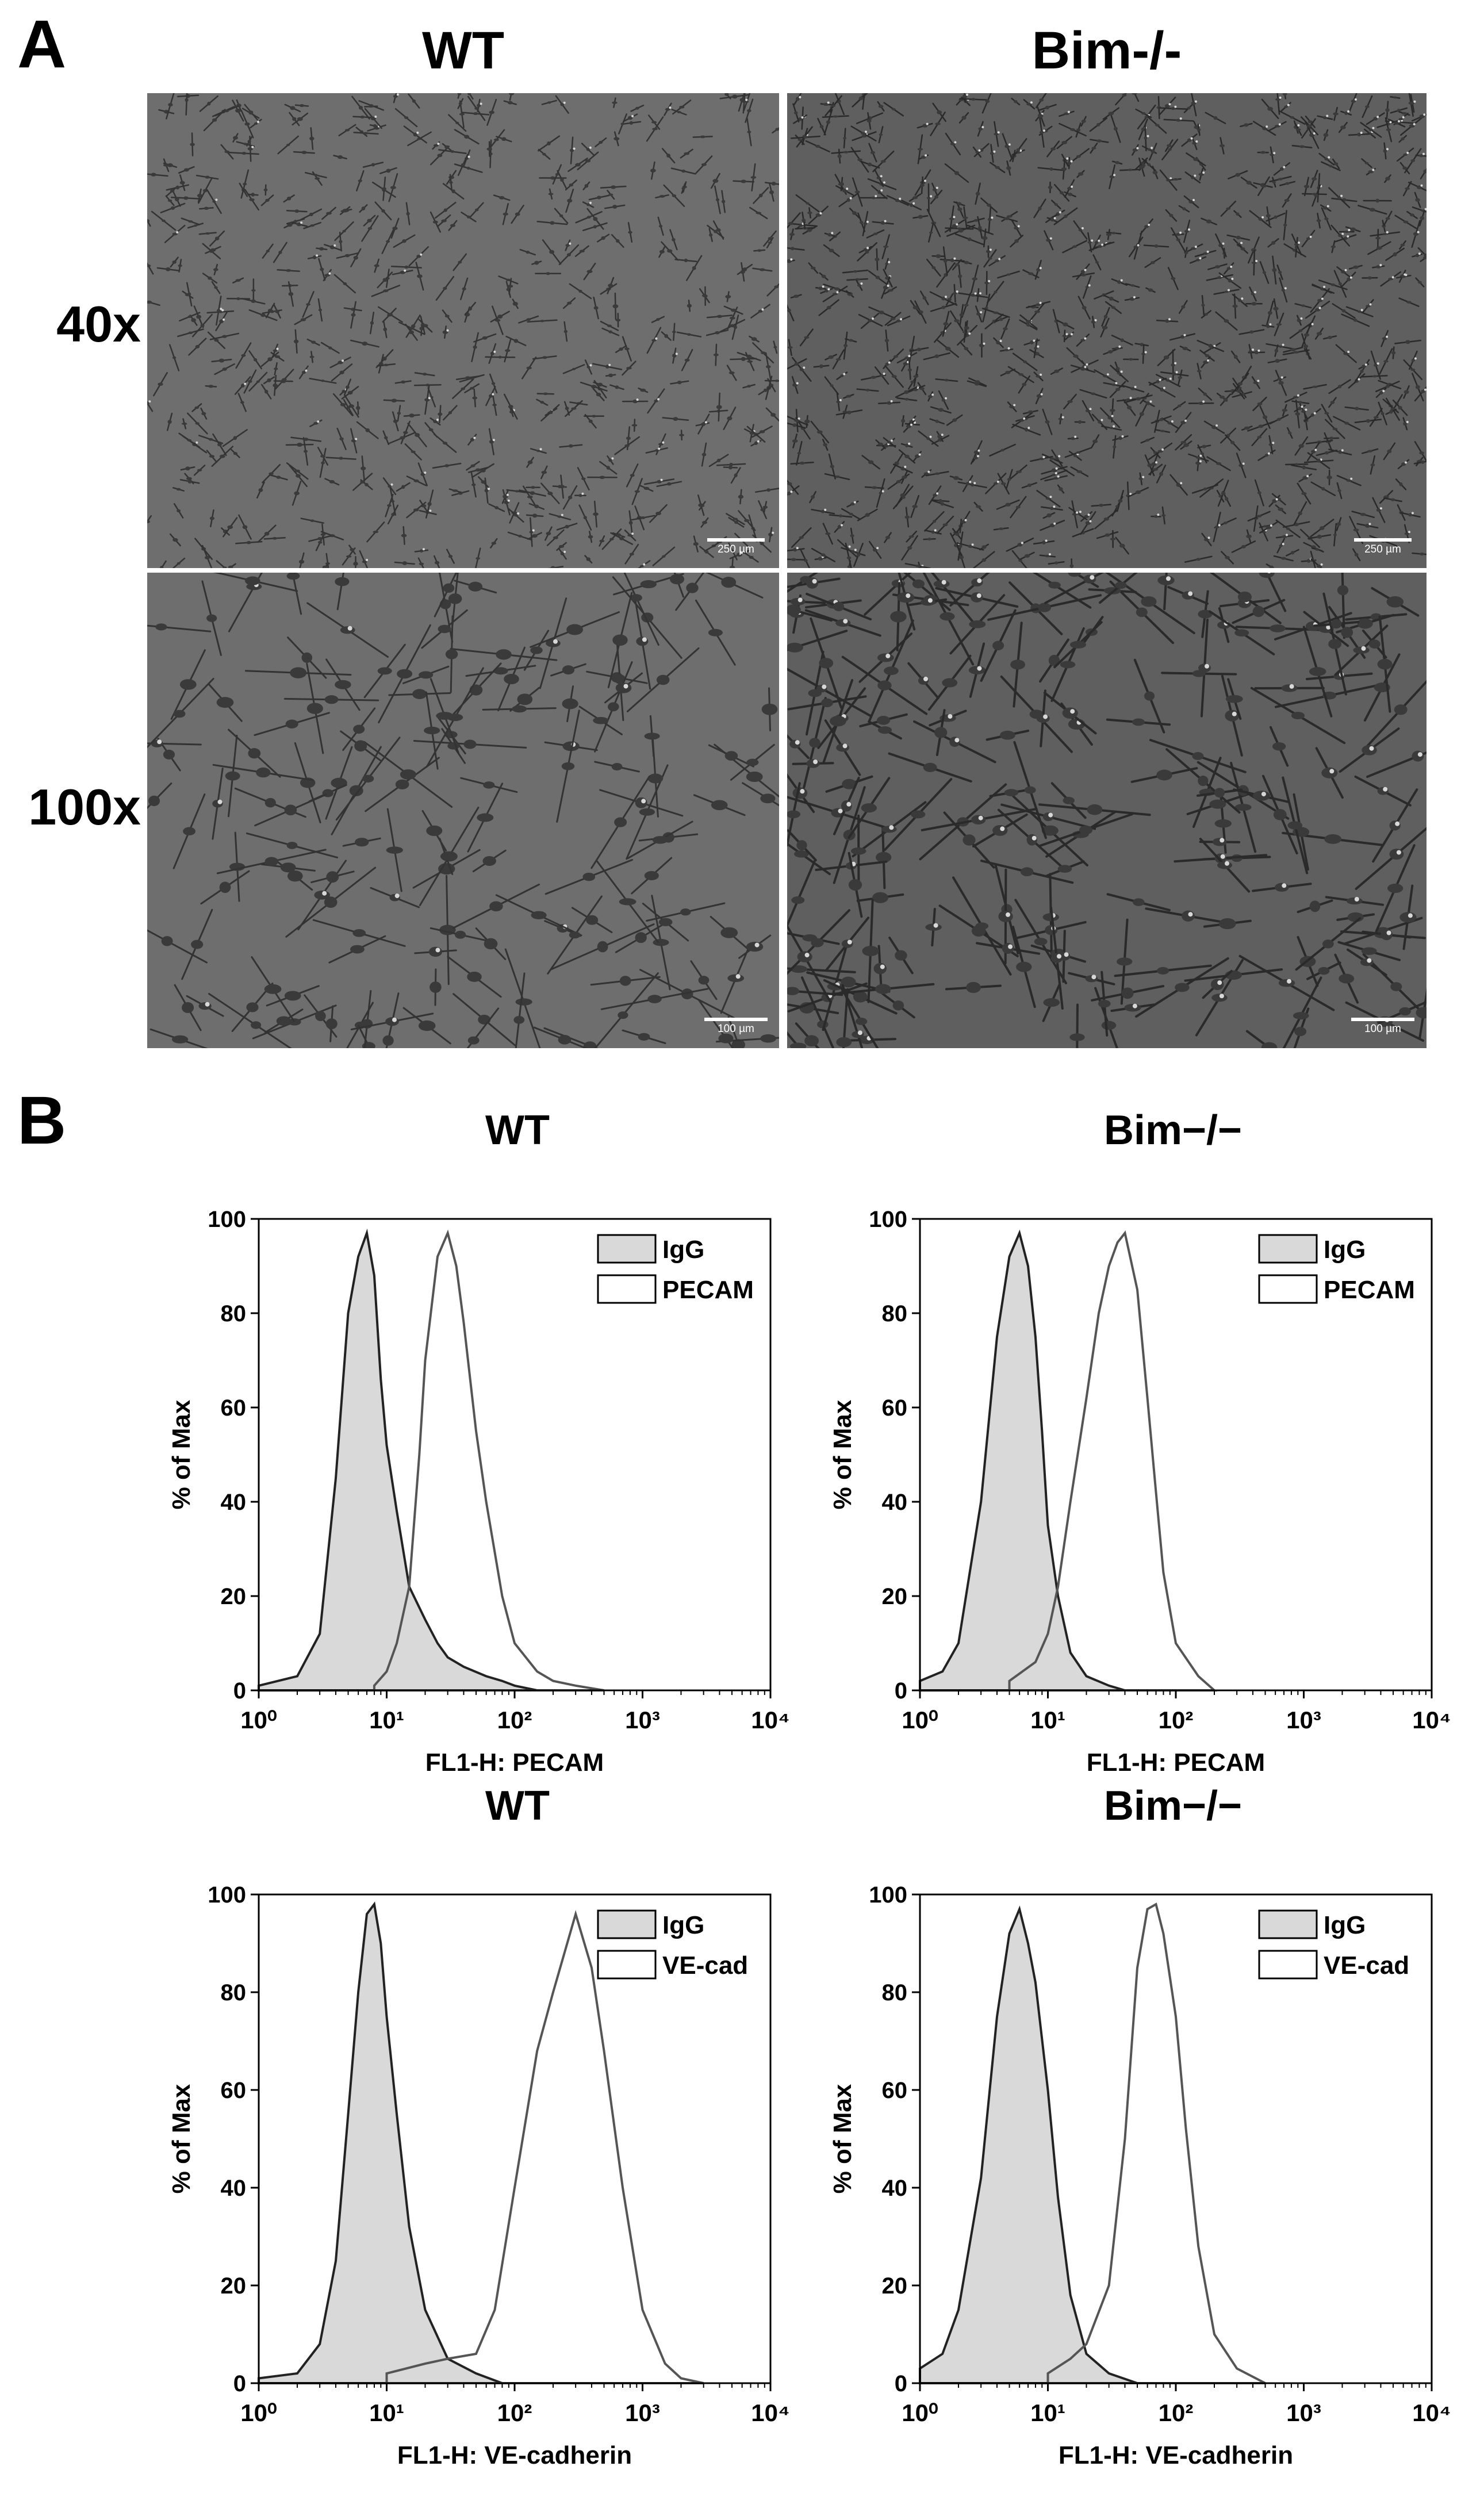  Describe the element at coordinates (1345, 1925) in the screenshot. I see `legend-label-igg: IgG` at that location.